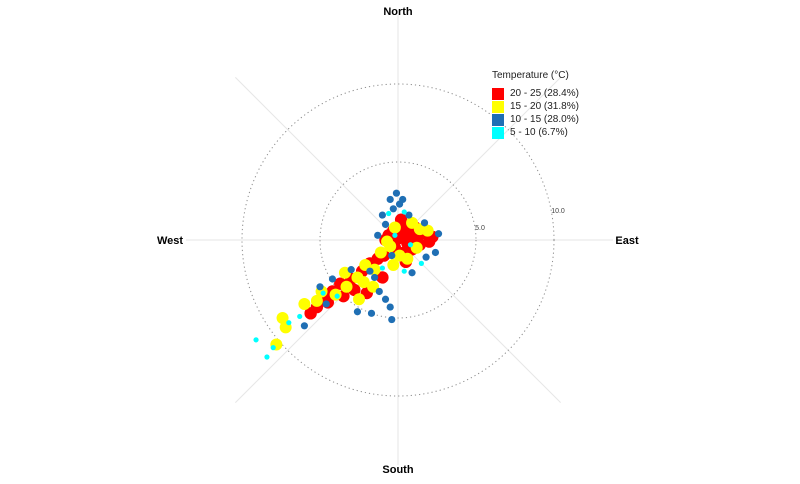  What do you see at coordinates (498, 106) in the screenshot?
I see `legend-swatch-yellow` at bounding box center [498, 106].